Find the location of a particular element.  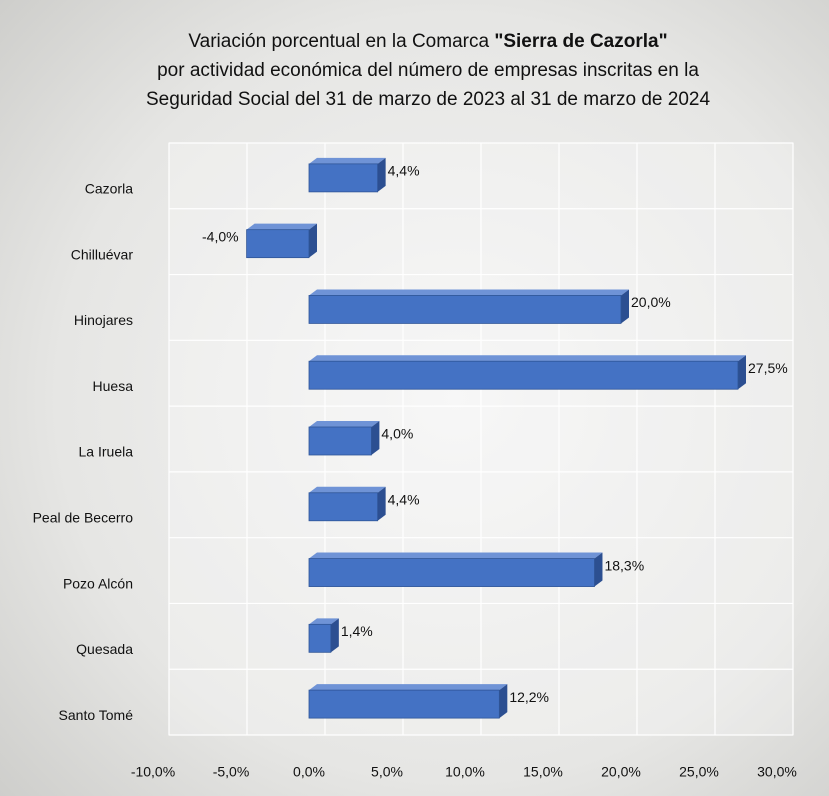

y-tick-label: Quesada is located at coordinates (104, 649).